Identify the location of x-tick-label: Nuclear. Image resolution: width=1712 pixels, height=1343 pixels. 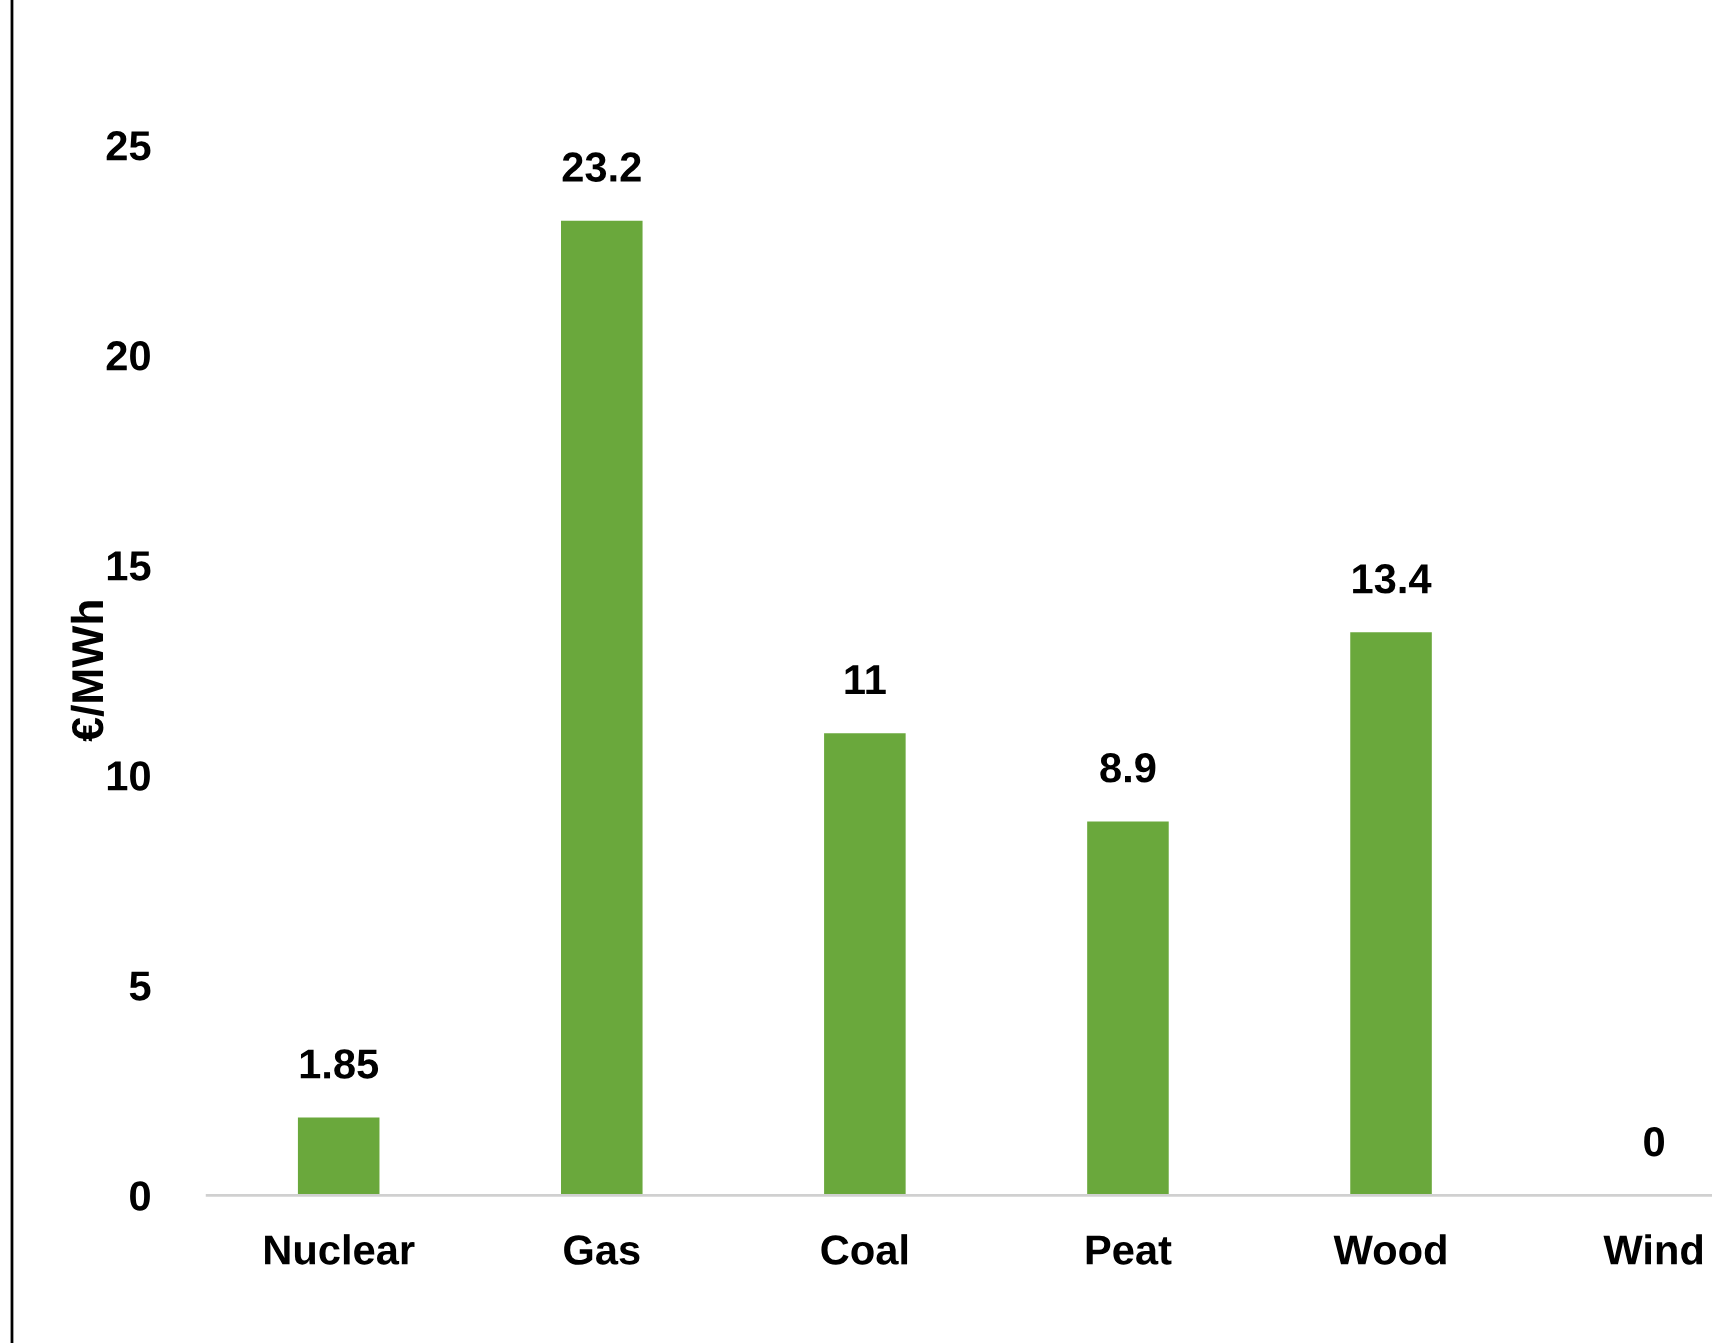
(340, 1249).